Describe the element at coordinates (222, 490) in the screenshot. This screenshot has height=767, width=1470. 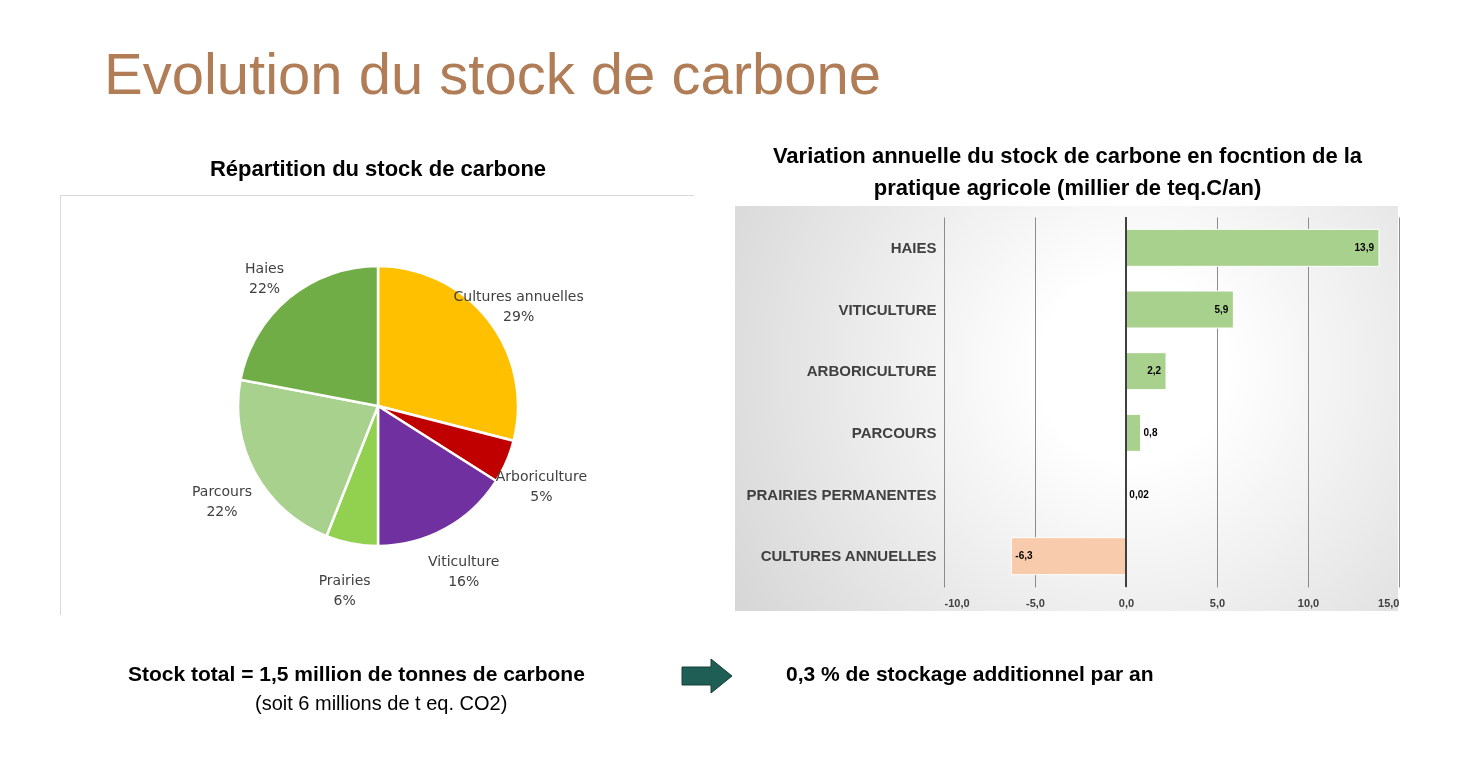
I see `slice-label: Parcours` at that location.